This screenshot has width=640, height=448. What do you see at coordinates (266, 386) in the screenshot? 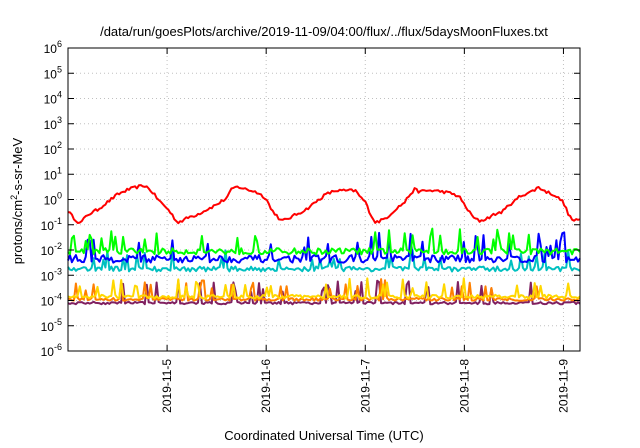
I see `x-tick-label: 2019-11-6` at bounding box center [266, 386].